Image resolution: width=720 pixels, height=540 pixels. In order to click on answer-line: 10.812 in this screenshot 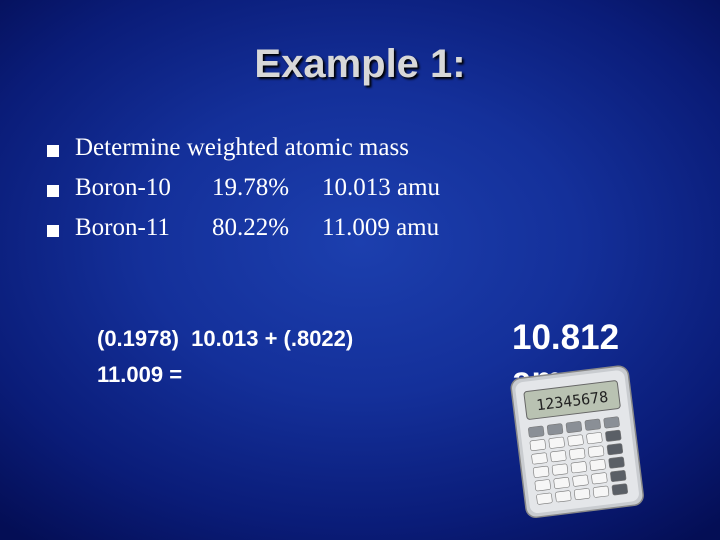, I will do `click(566, 337)`.